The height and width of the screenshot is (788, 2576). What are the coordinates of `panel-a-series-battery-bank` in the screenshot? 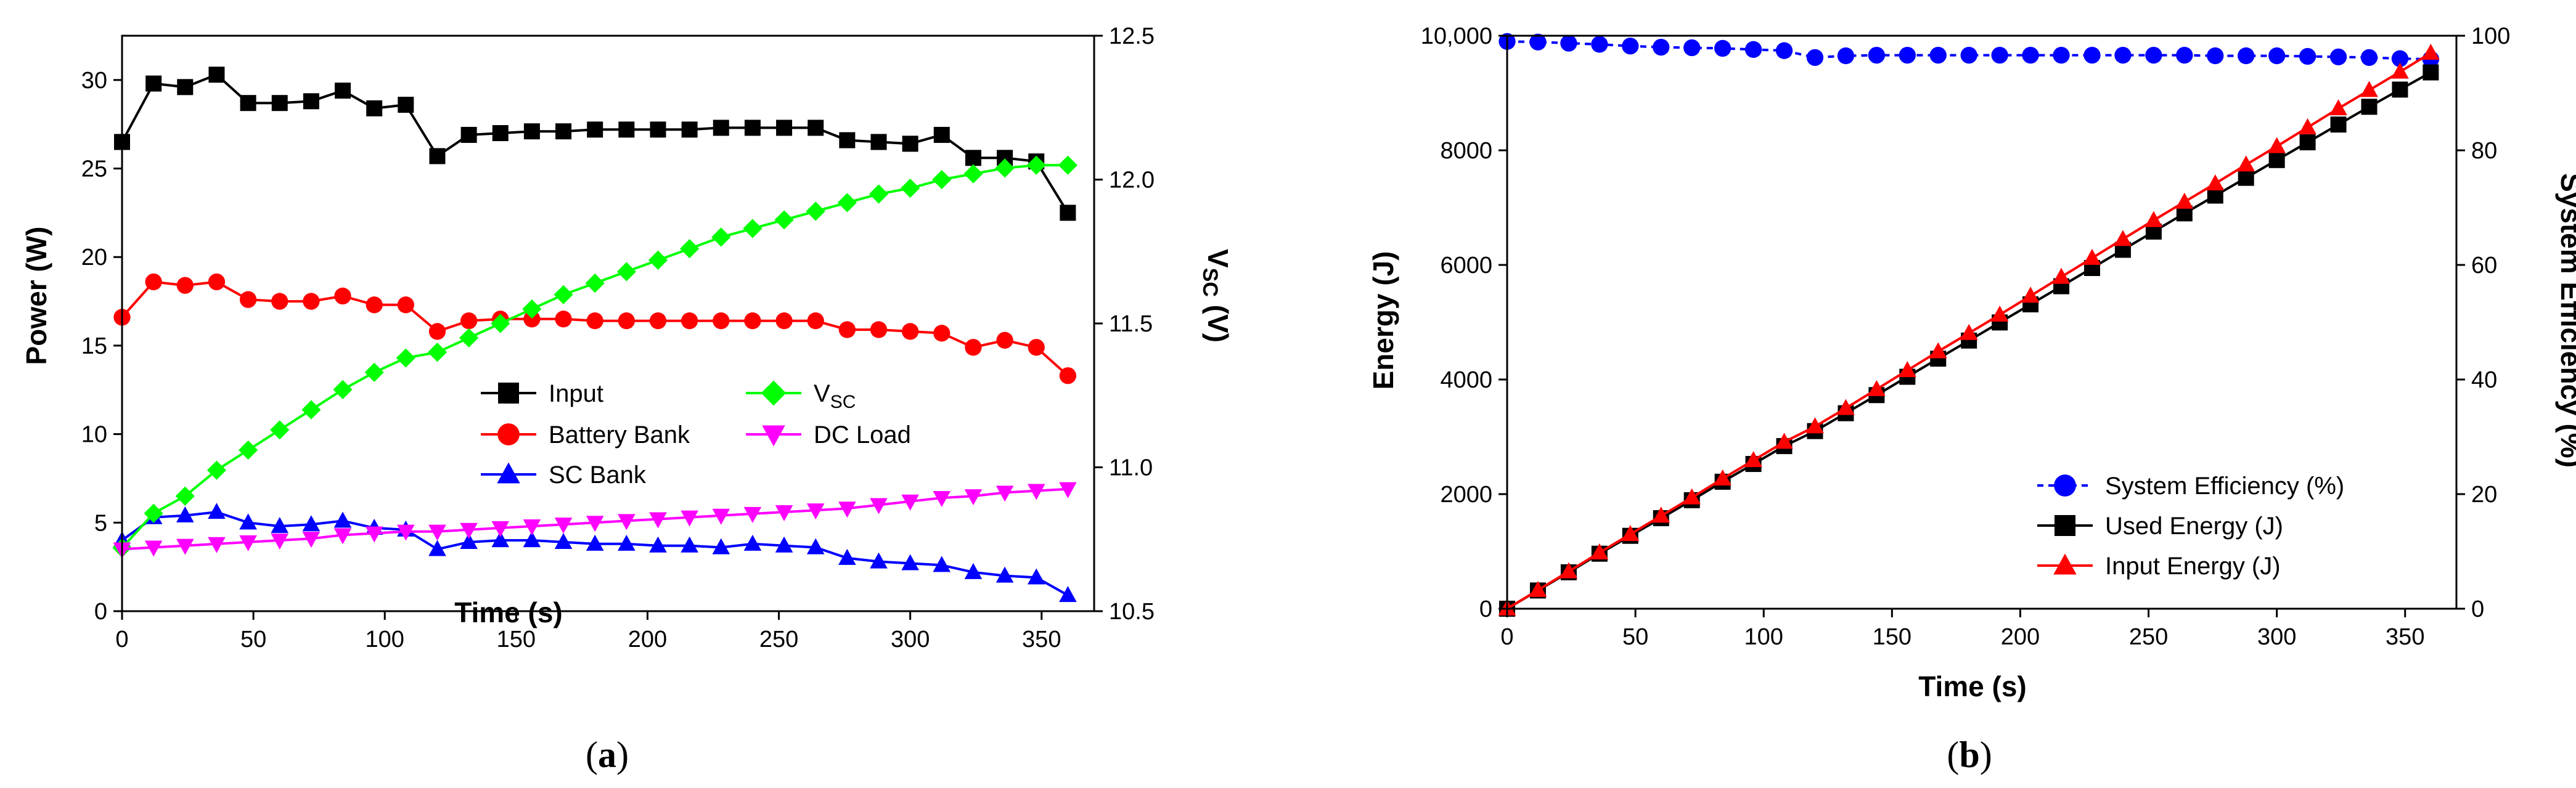 It's located at (595, 328).